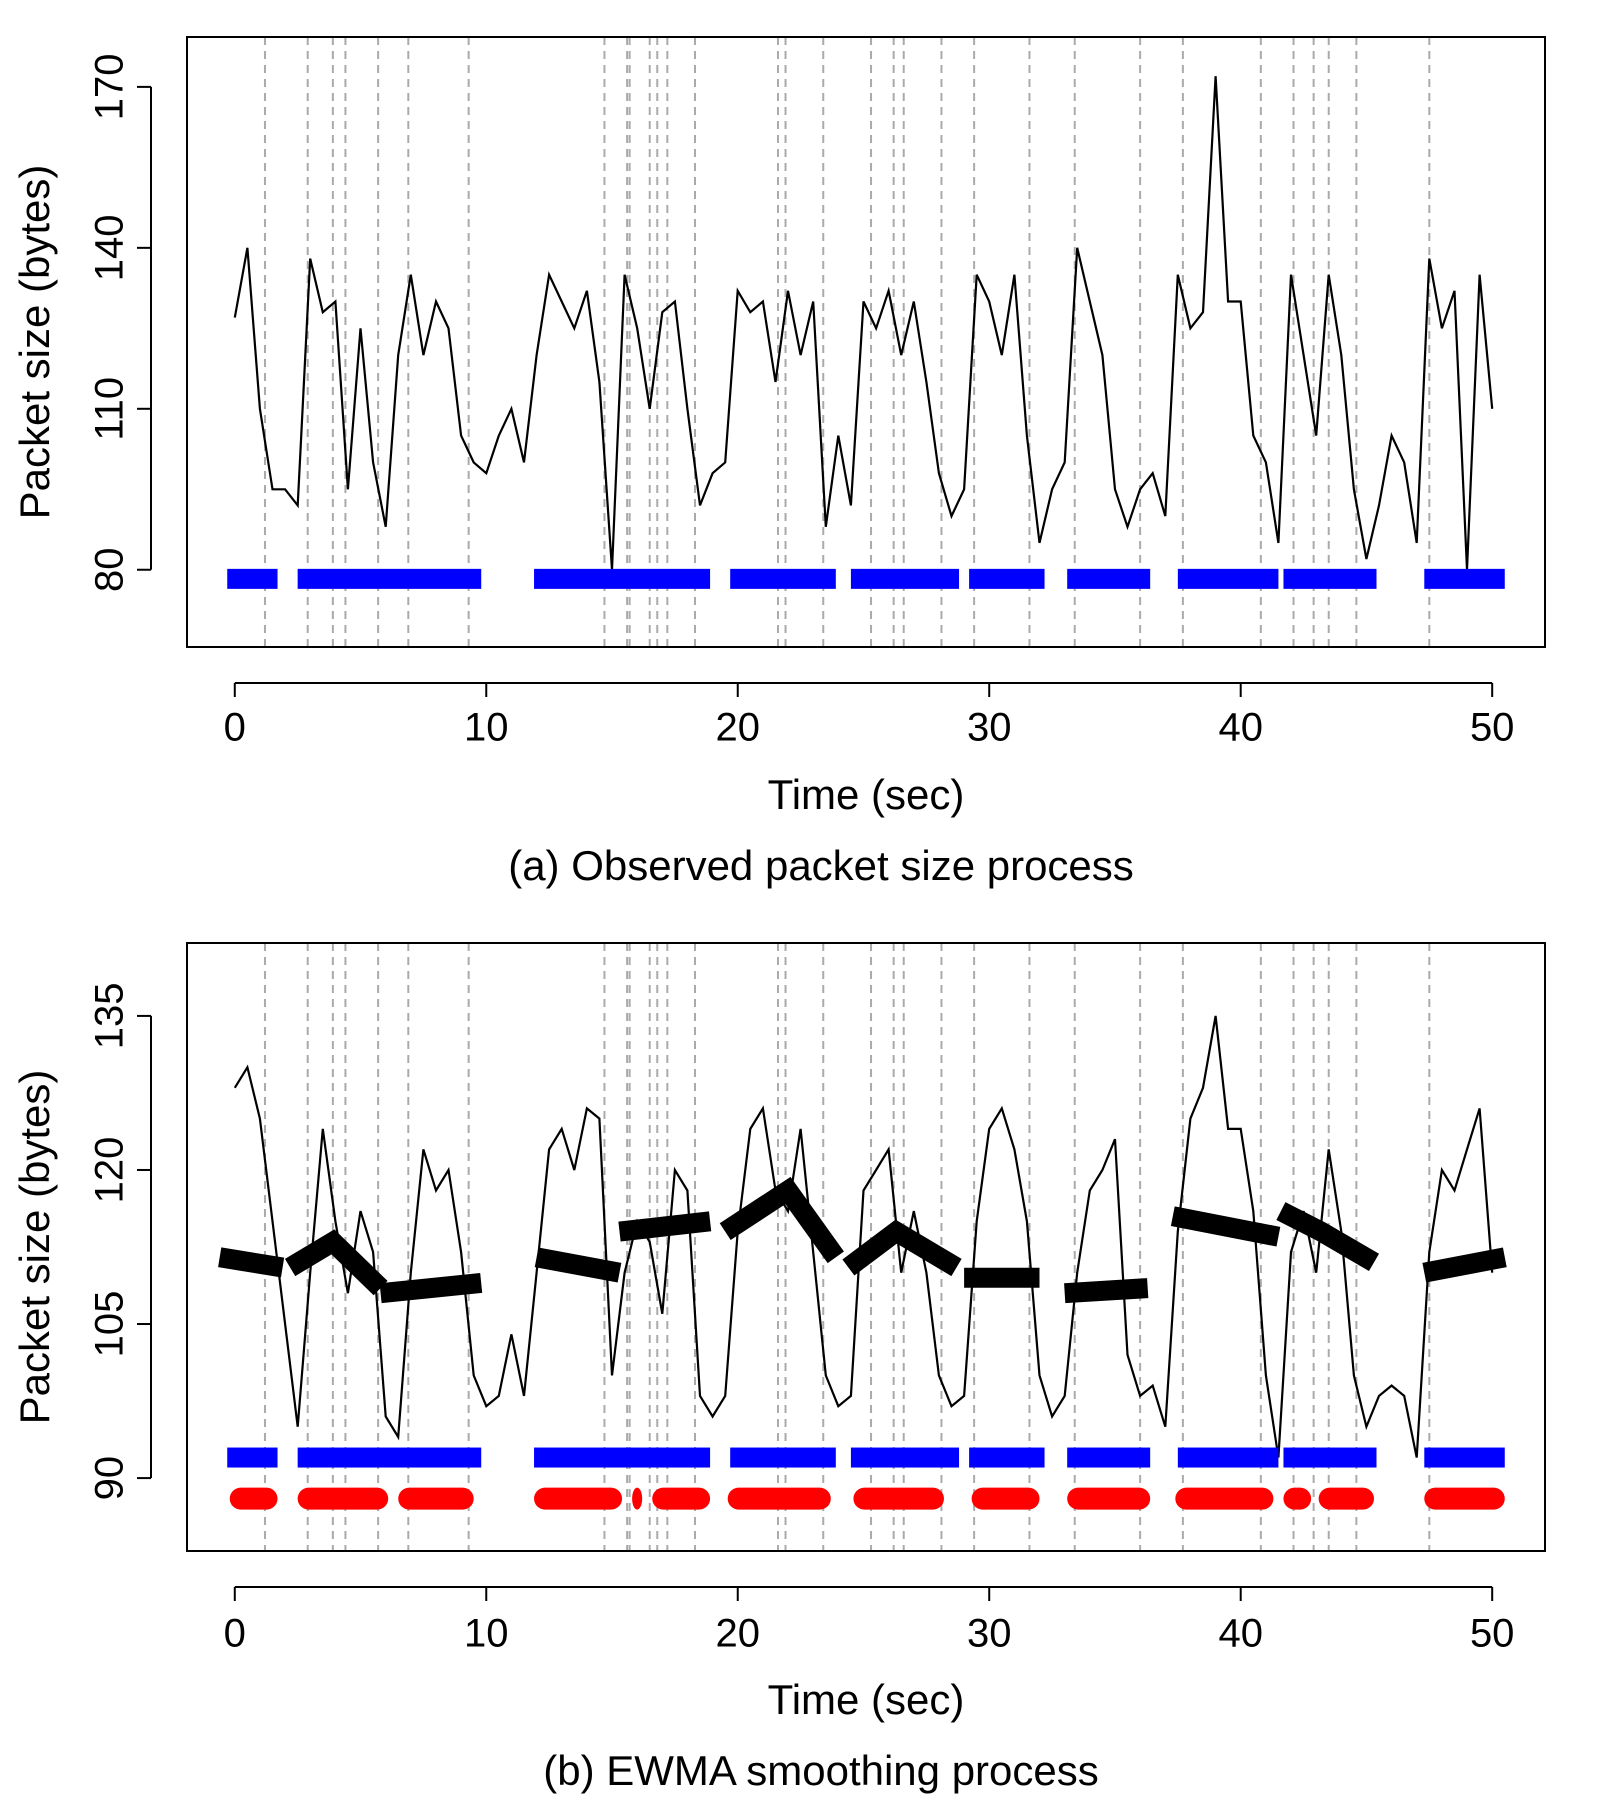  What do you see at coordinates (110, 87) in the screenshot?
I see `y-tick-label: 170` at bounding box center [110, 87].